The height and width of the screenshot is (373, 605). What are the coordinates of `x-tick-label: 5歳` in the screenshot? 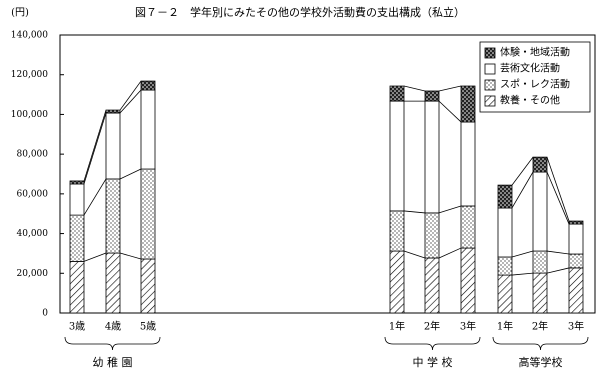 It's located at (148, 327).